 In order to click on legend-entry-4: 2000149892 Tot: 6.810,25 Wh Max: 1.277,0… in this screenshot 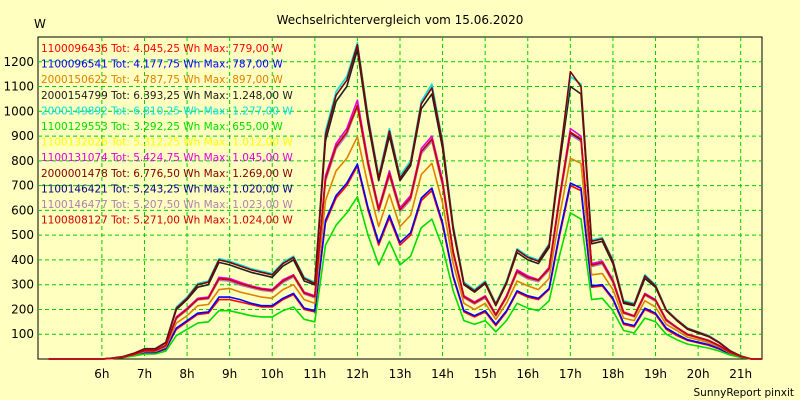, I will do `click(167, 111)`.